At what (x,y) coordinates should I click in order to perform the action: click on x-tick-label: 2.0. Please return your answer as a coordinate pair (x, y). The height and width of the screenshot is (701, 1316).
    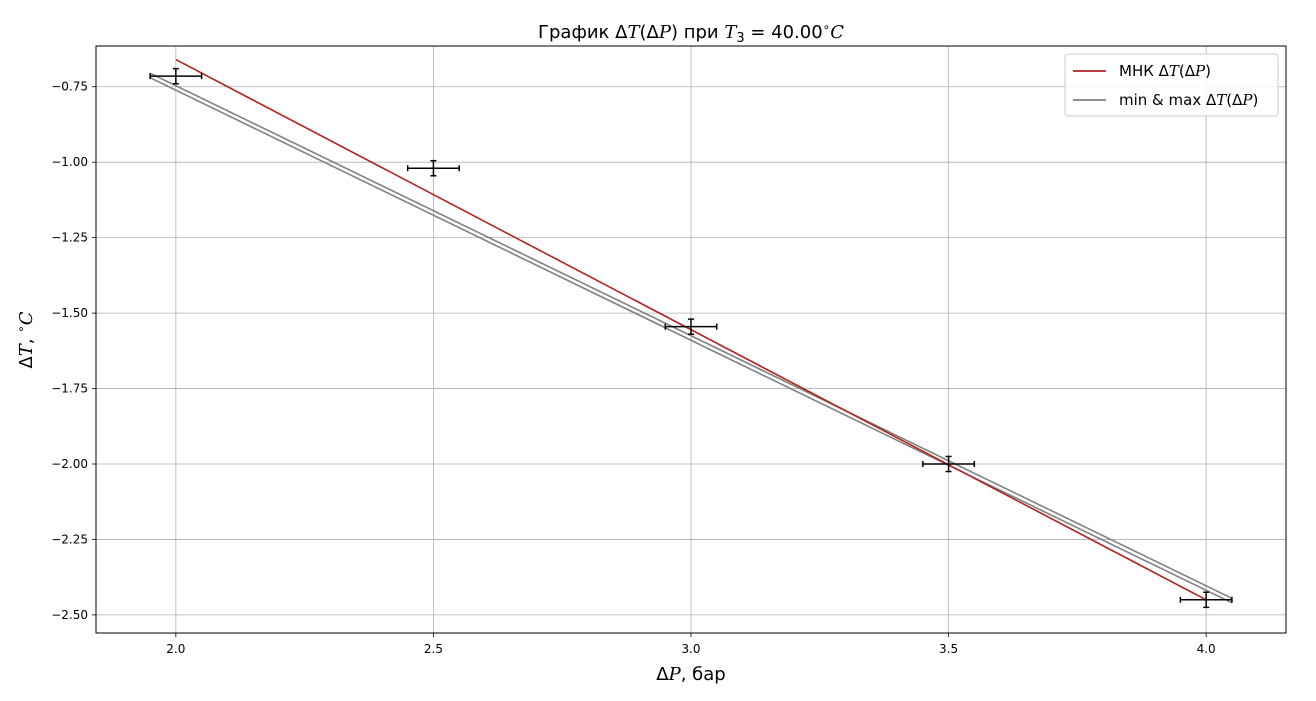
    Looking at the image, I should click on (175, 649).